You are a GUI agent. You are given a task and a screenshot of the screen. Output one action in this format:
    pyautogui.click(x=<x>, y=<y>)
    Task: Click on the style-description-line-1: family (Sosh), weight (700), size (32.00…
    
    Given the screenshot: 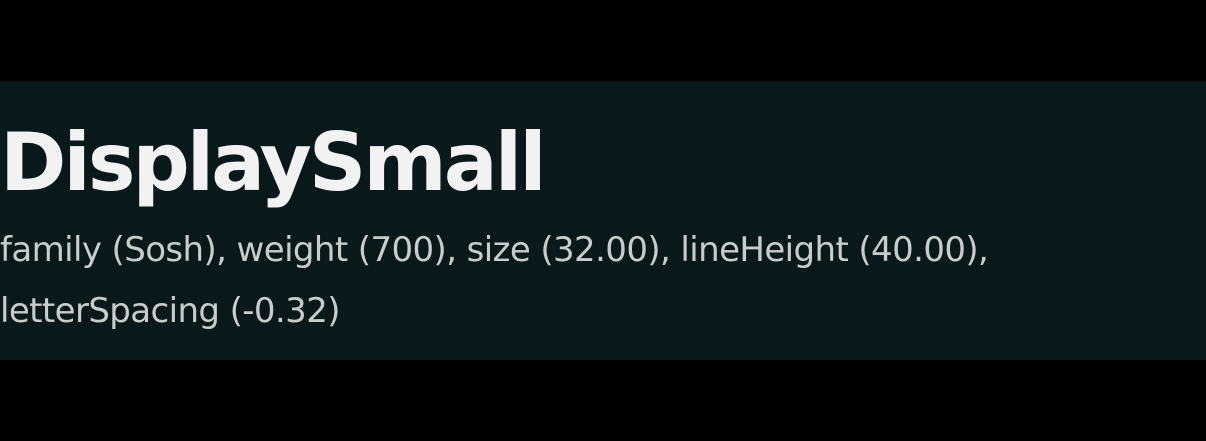 What is the action you would take?
    pyautogui.click(x=494, y=250)
    